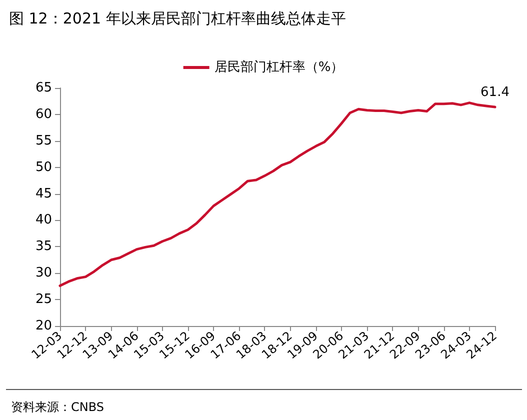 Image resolution: width=527 pixels, height=420 pixels. Describe the element at coordinates (177, 19) in the screenshot. I see `chart-title: 图 12：2021 年以来居民部门杠杆率曲线总体走平` at that location.